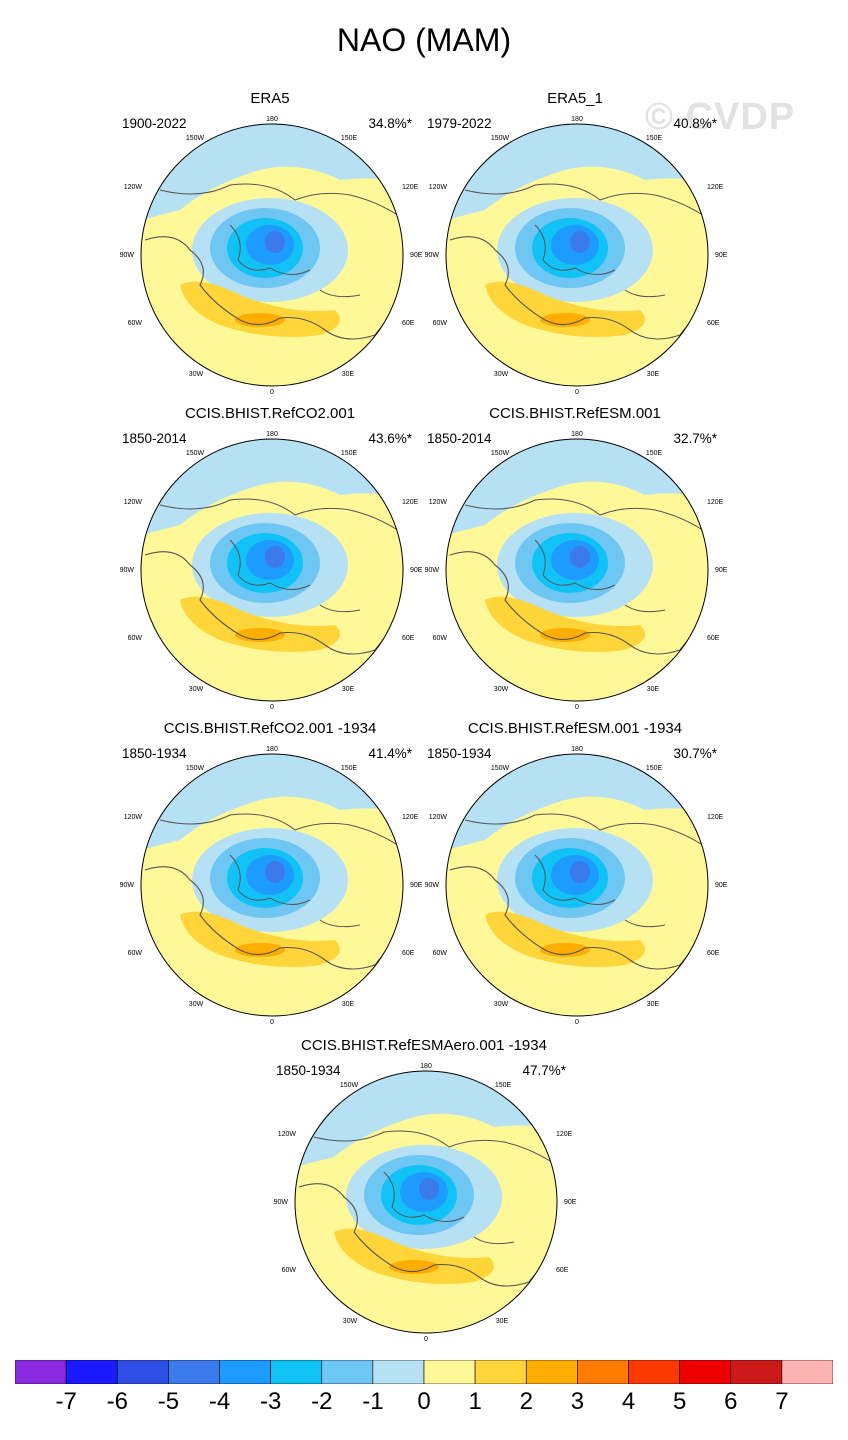 Image resolution: width=848 pixels, height=1440 pixels. I want to click on panel-percent: 30.7%*, so click(695, 753).